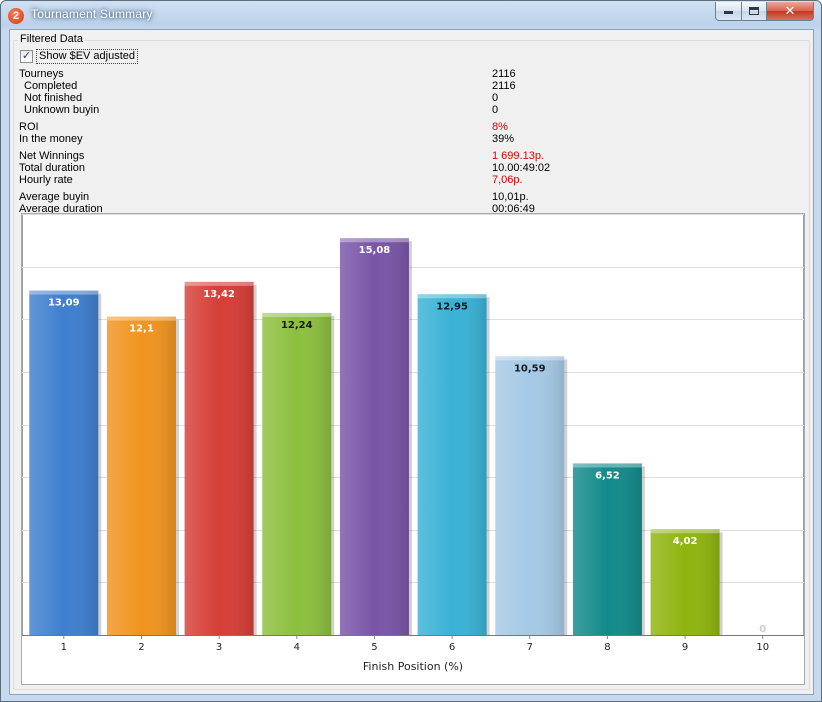 The width and height of the screenshot is (822, 702). I want to click on stat-value-completed: 2116, so click(504, 86).